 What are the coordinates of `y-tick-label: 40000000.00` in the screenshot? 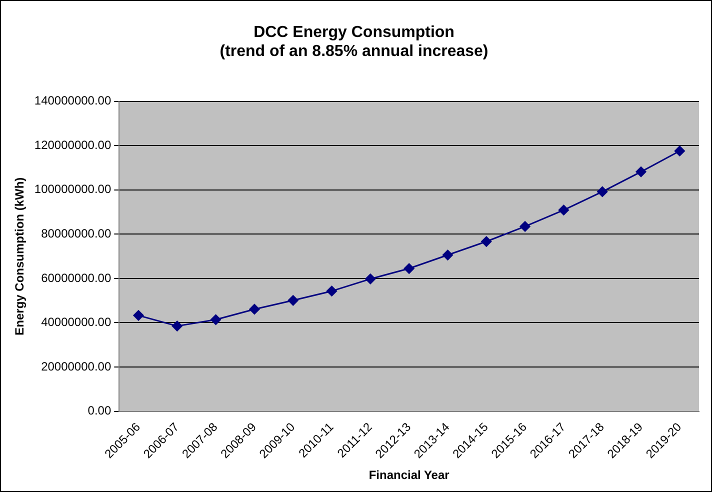 It's located at (76, 322).